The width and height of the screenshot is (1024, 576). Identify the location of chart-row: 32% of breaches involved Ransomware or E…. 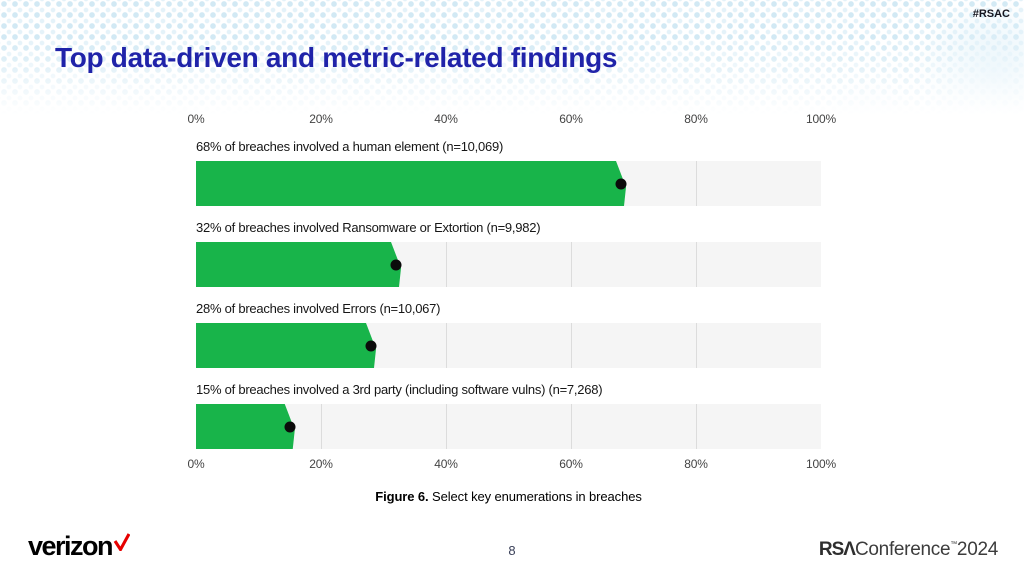
(508, 253).